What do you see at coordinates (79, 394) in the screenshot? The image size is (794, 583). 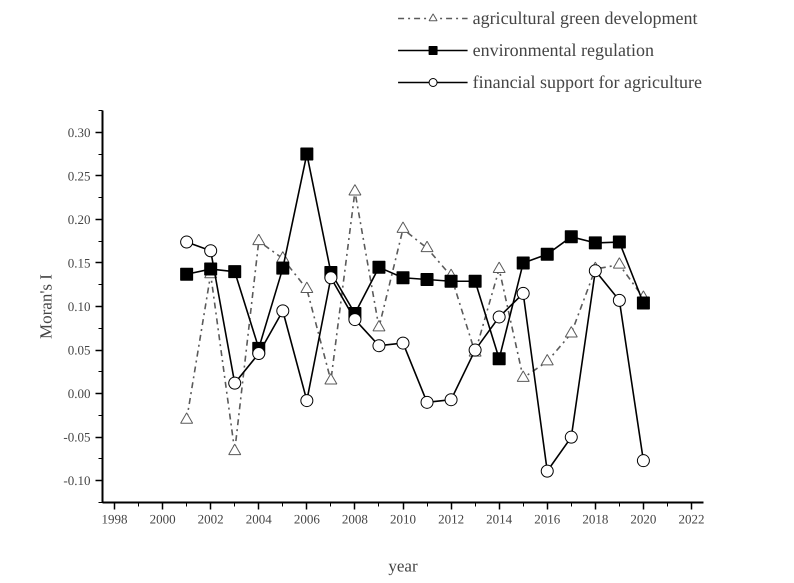 I see `y-tick-label: 0.00` at bounding box center [79, 394].